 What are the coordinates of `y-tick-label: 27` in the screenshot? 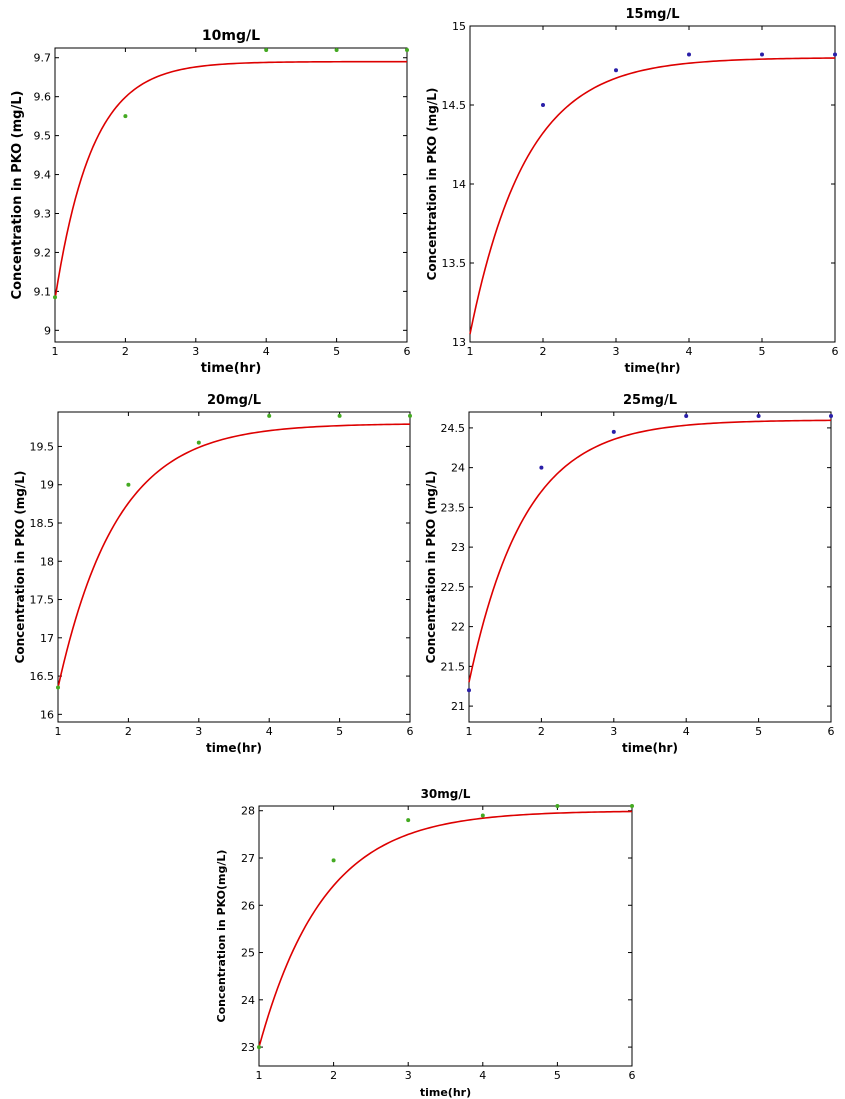 It's located at (248, 858).